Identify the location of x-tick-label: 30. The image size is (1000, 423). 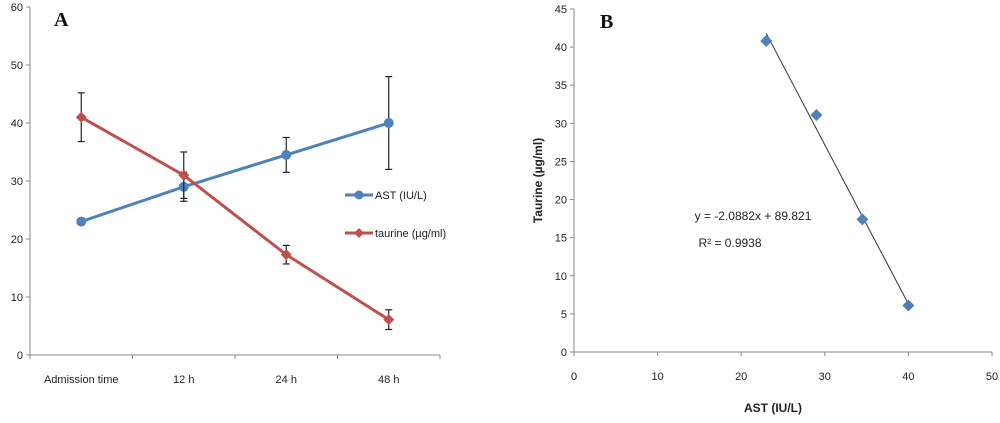
(825, 377).